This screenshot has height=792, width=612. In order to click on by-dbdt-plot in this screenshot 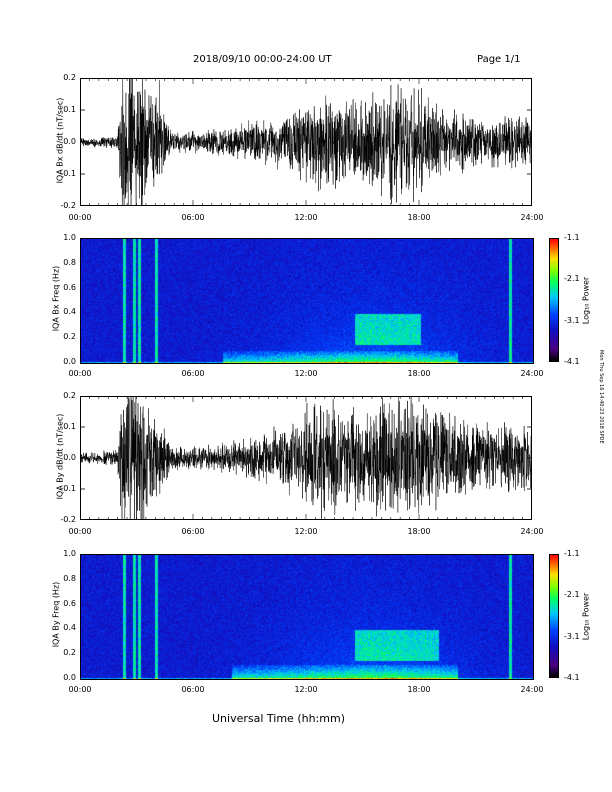, I will do `click(306, 458)`.